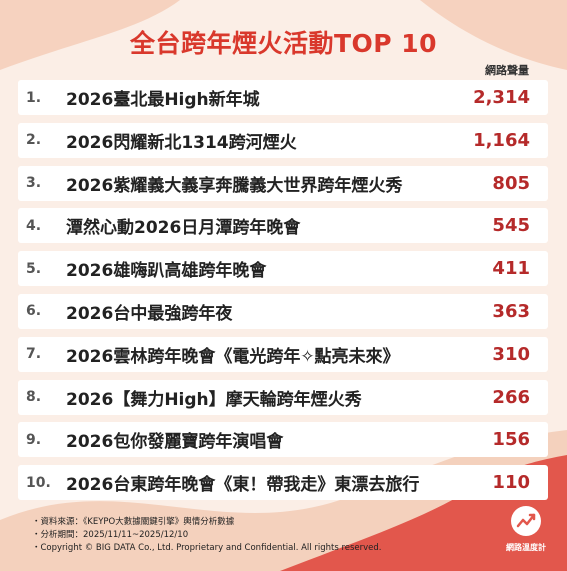  What do you see at coordinates (34, 268) in the screenshot?
I see `rank-label: 5.` at bounding box center [34, 268].